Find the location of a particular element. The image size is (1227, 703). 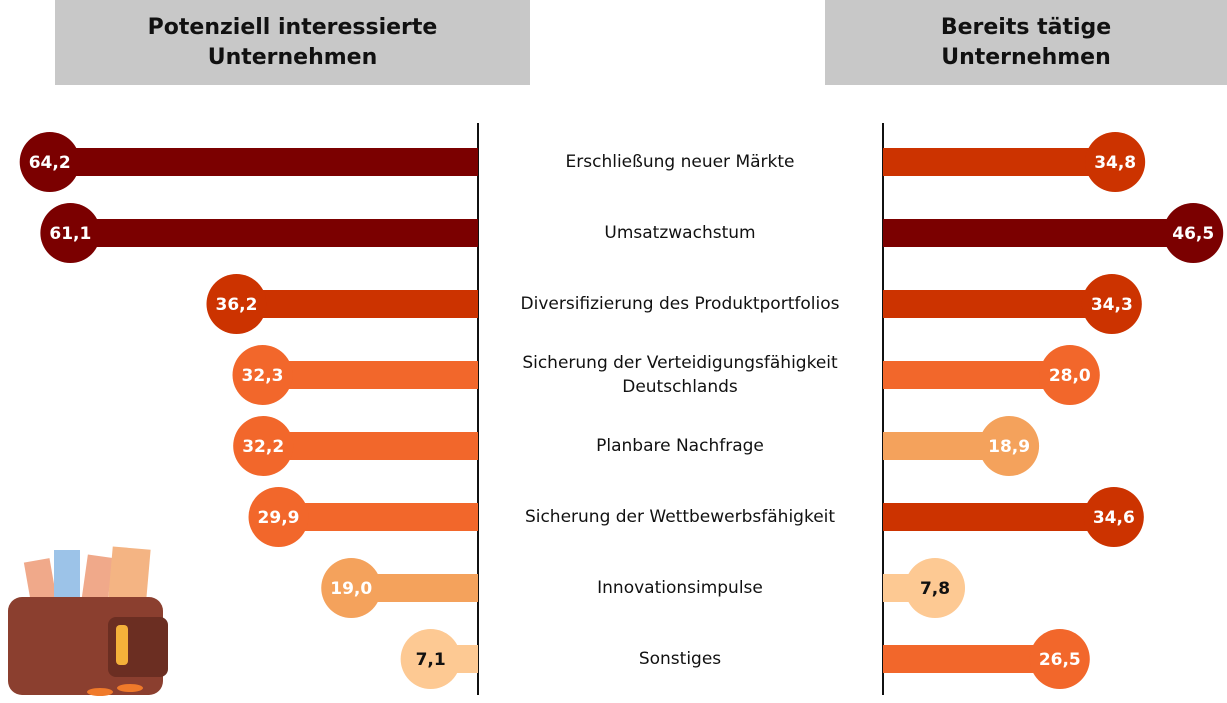

value-label: 28,0 is located at coordinates (1070, 376).